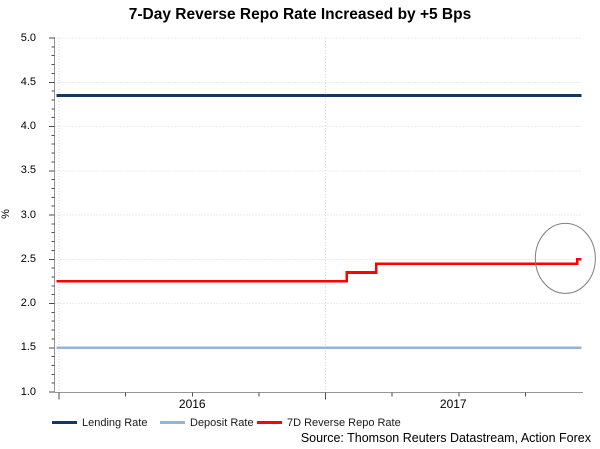 This screenshot has height=449, width=600. I want to click on repo-rate-line-swatch, so click(269, 422).